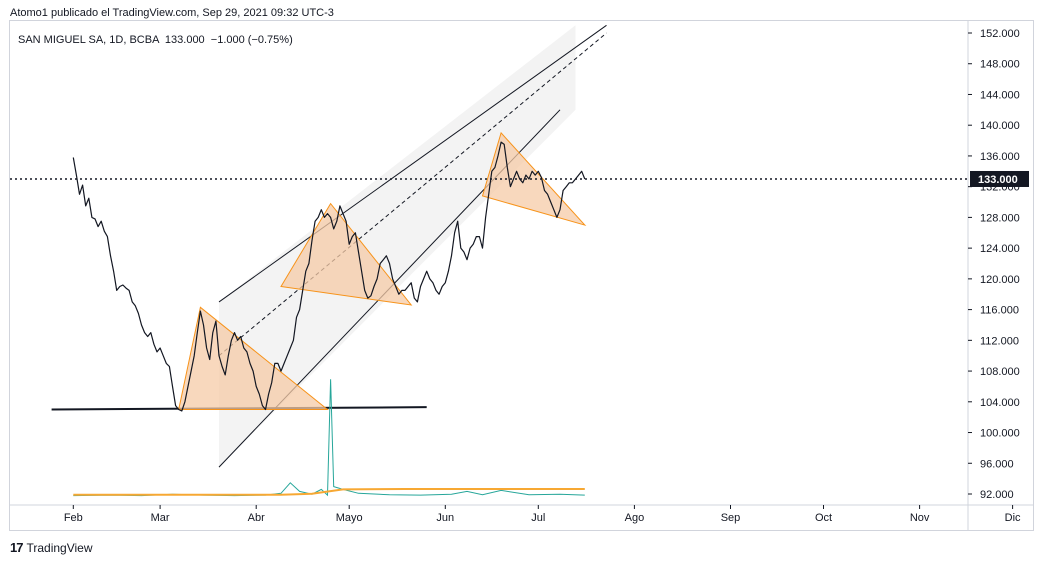  I want to click on y-tick-label: 108.000, so click(1000, 372).